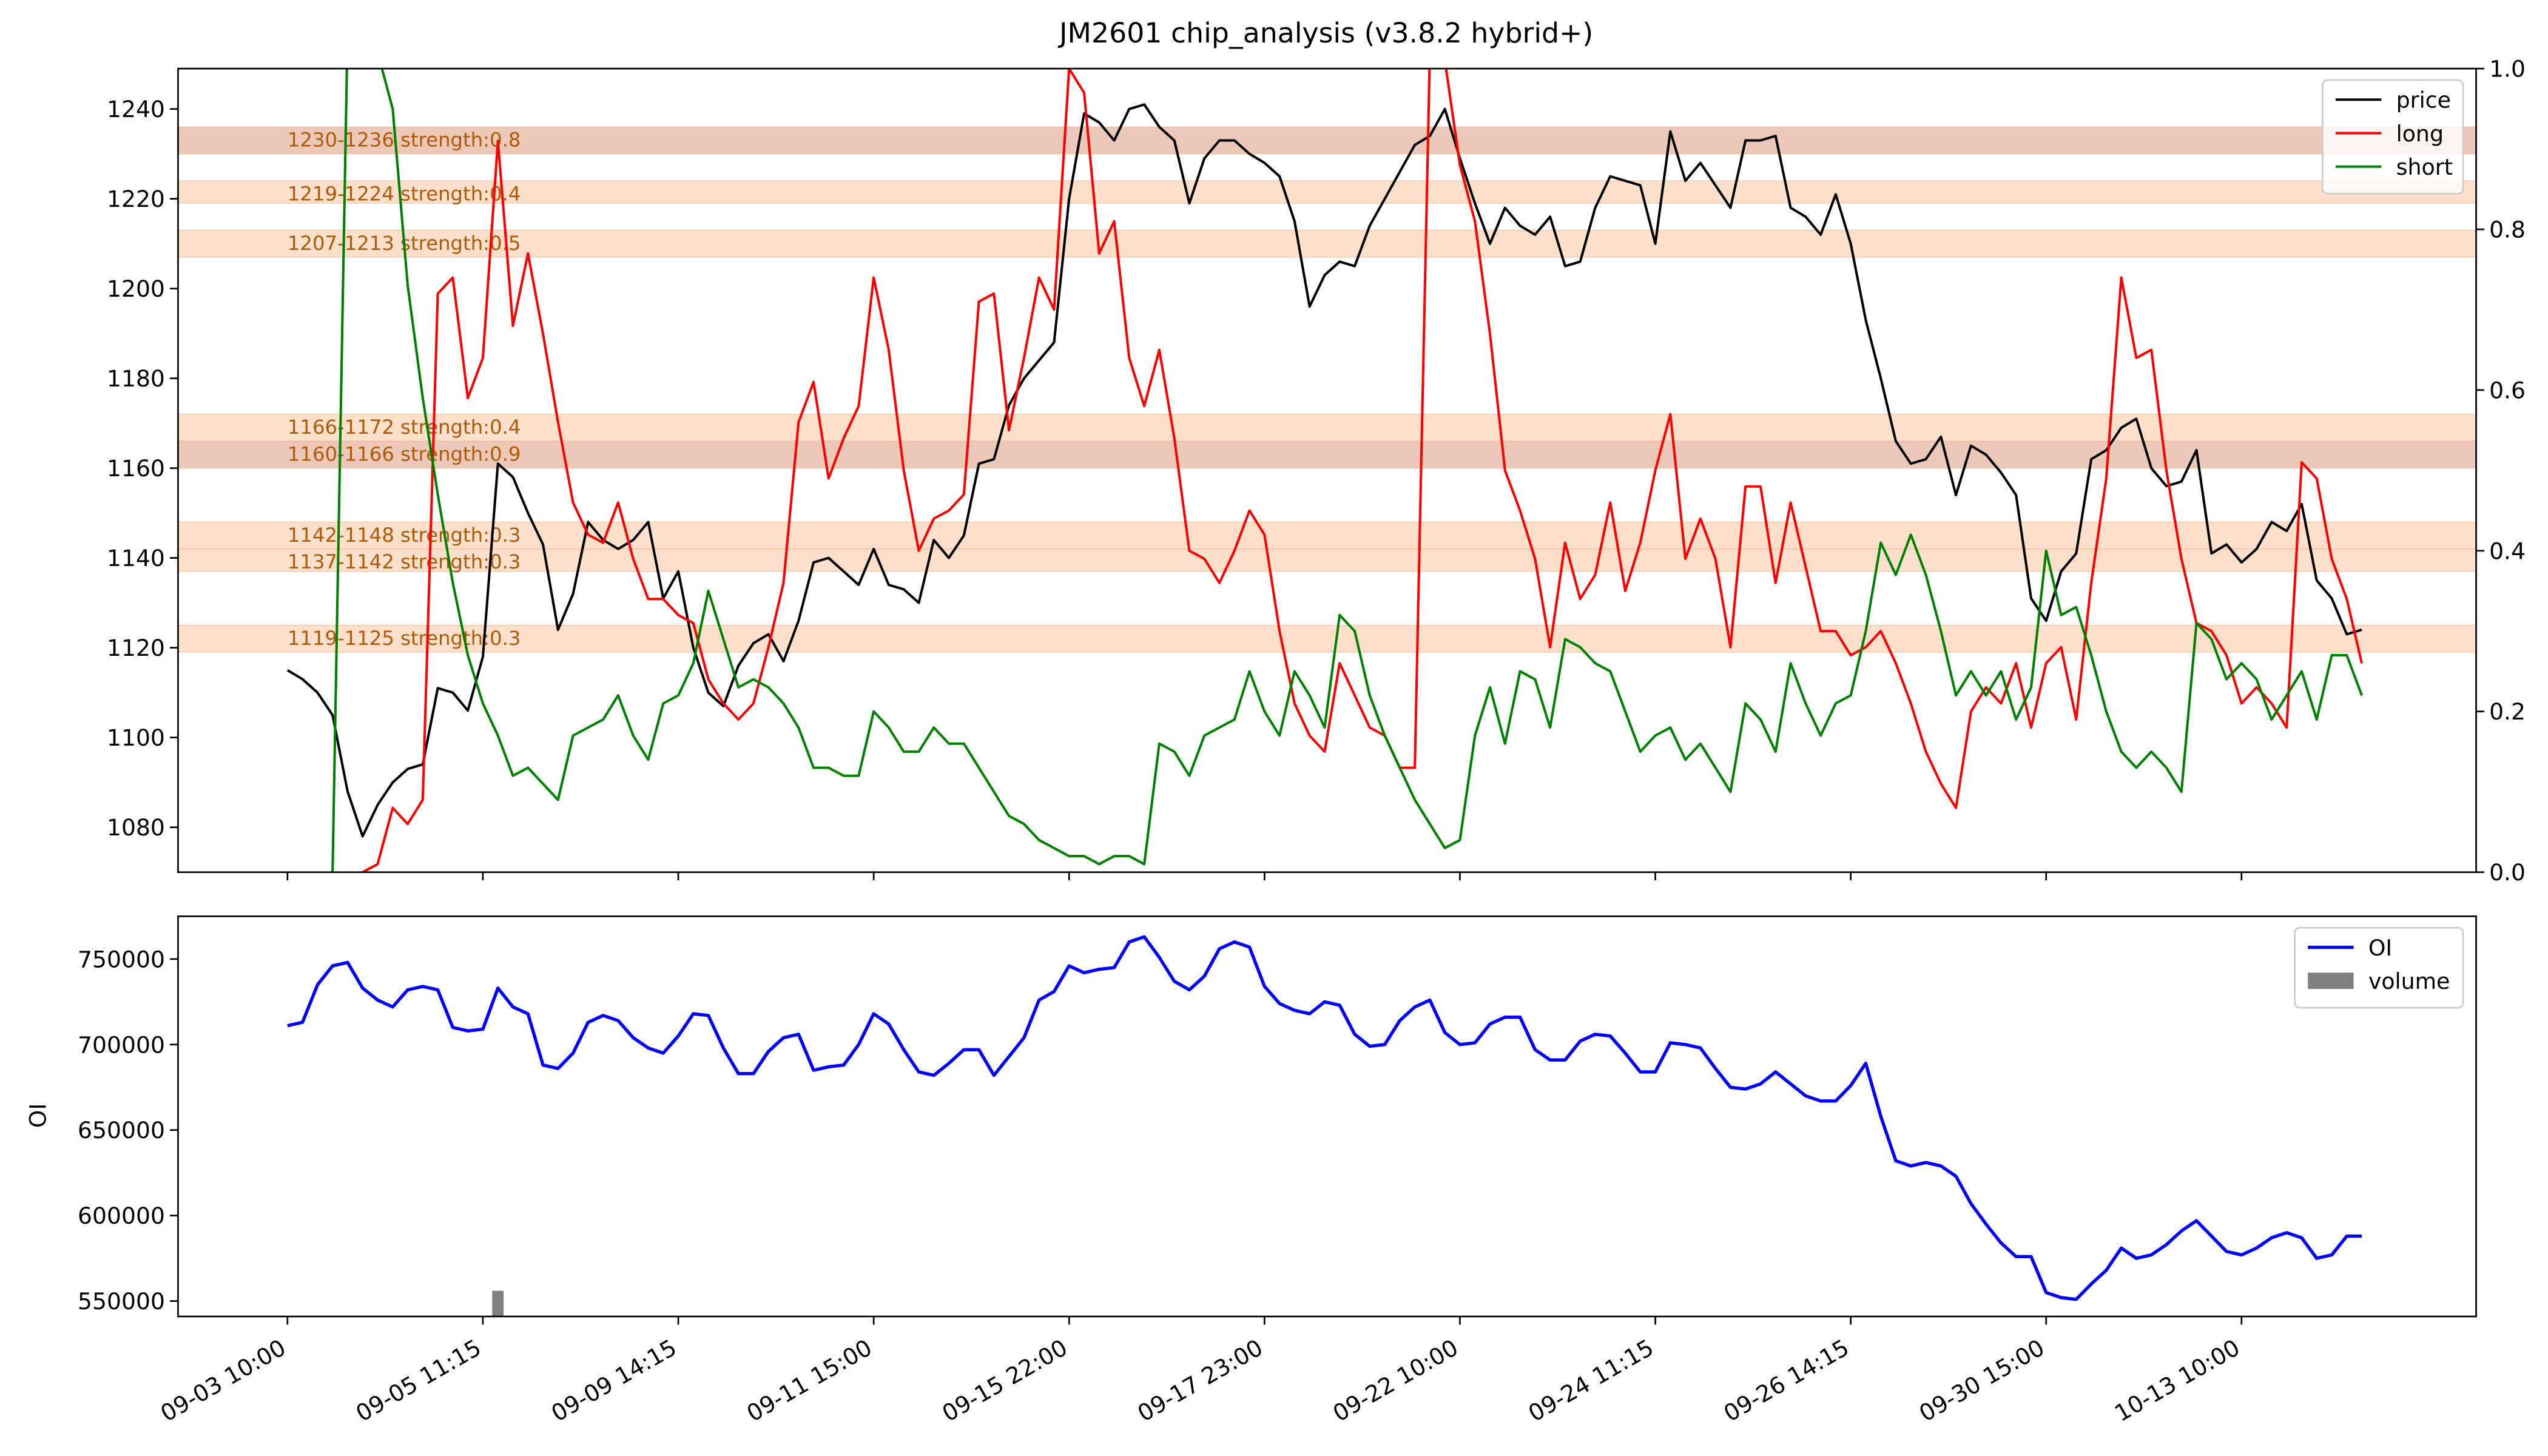 This screenshot has width=2548, height=1456. What do you see at coordinates (2507, 69) in the screenshot?
I see `y2-tick-label: 1.0` at bounding box center [2507, 69].